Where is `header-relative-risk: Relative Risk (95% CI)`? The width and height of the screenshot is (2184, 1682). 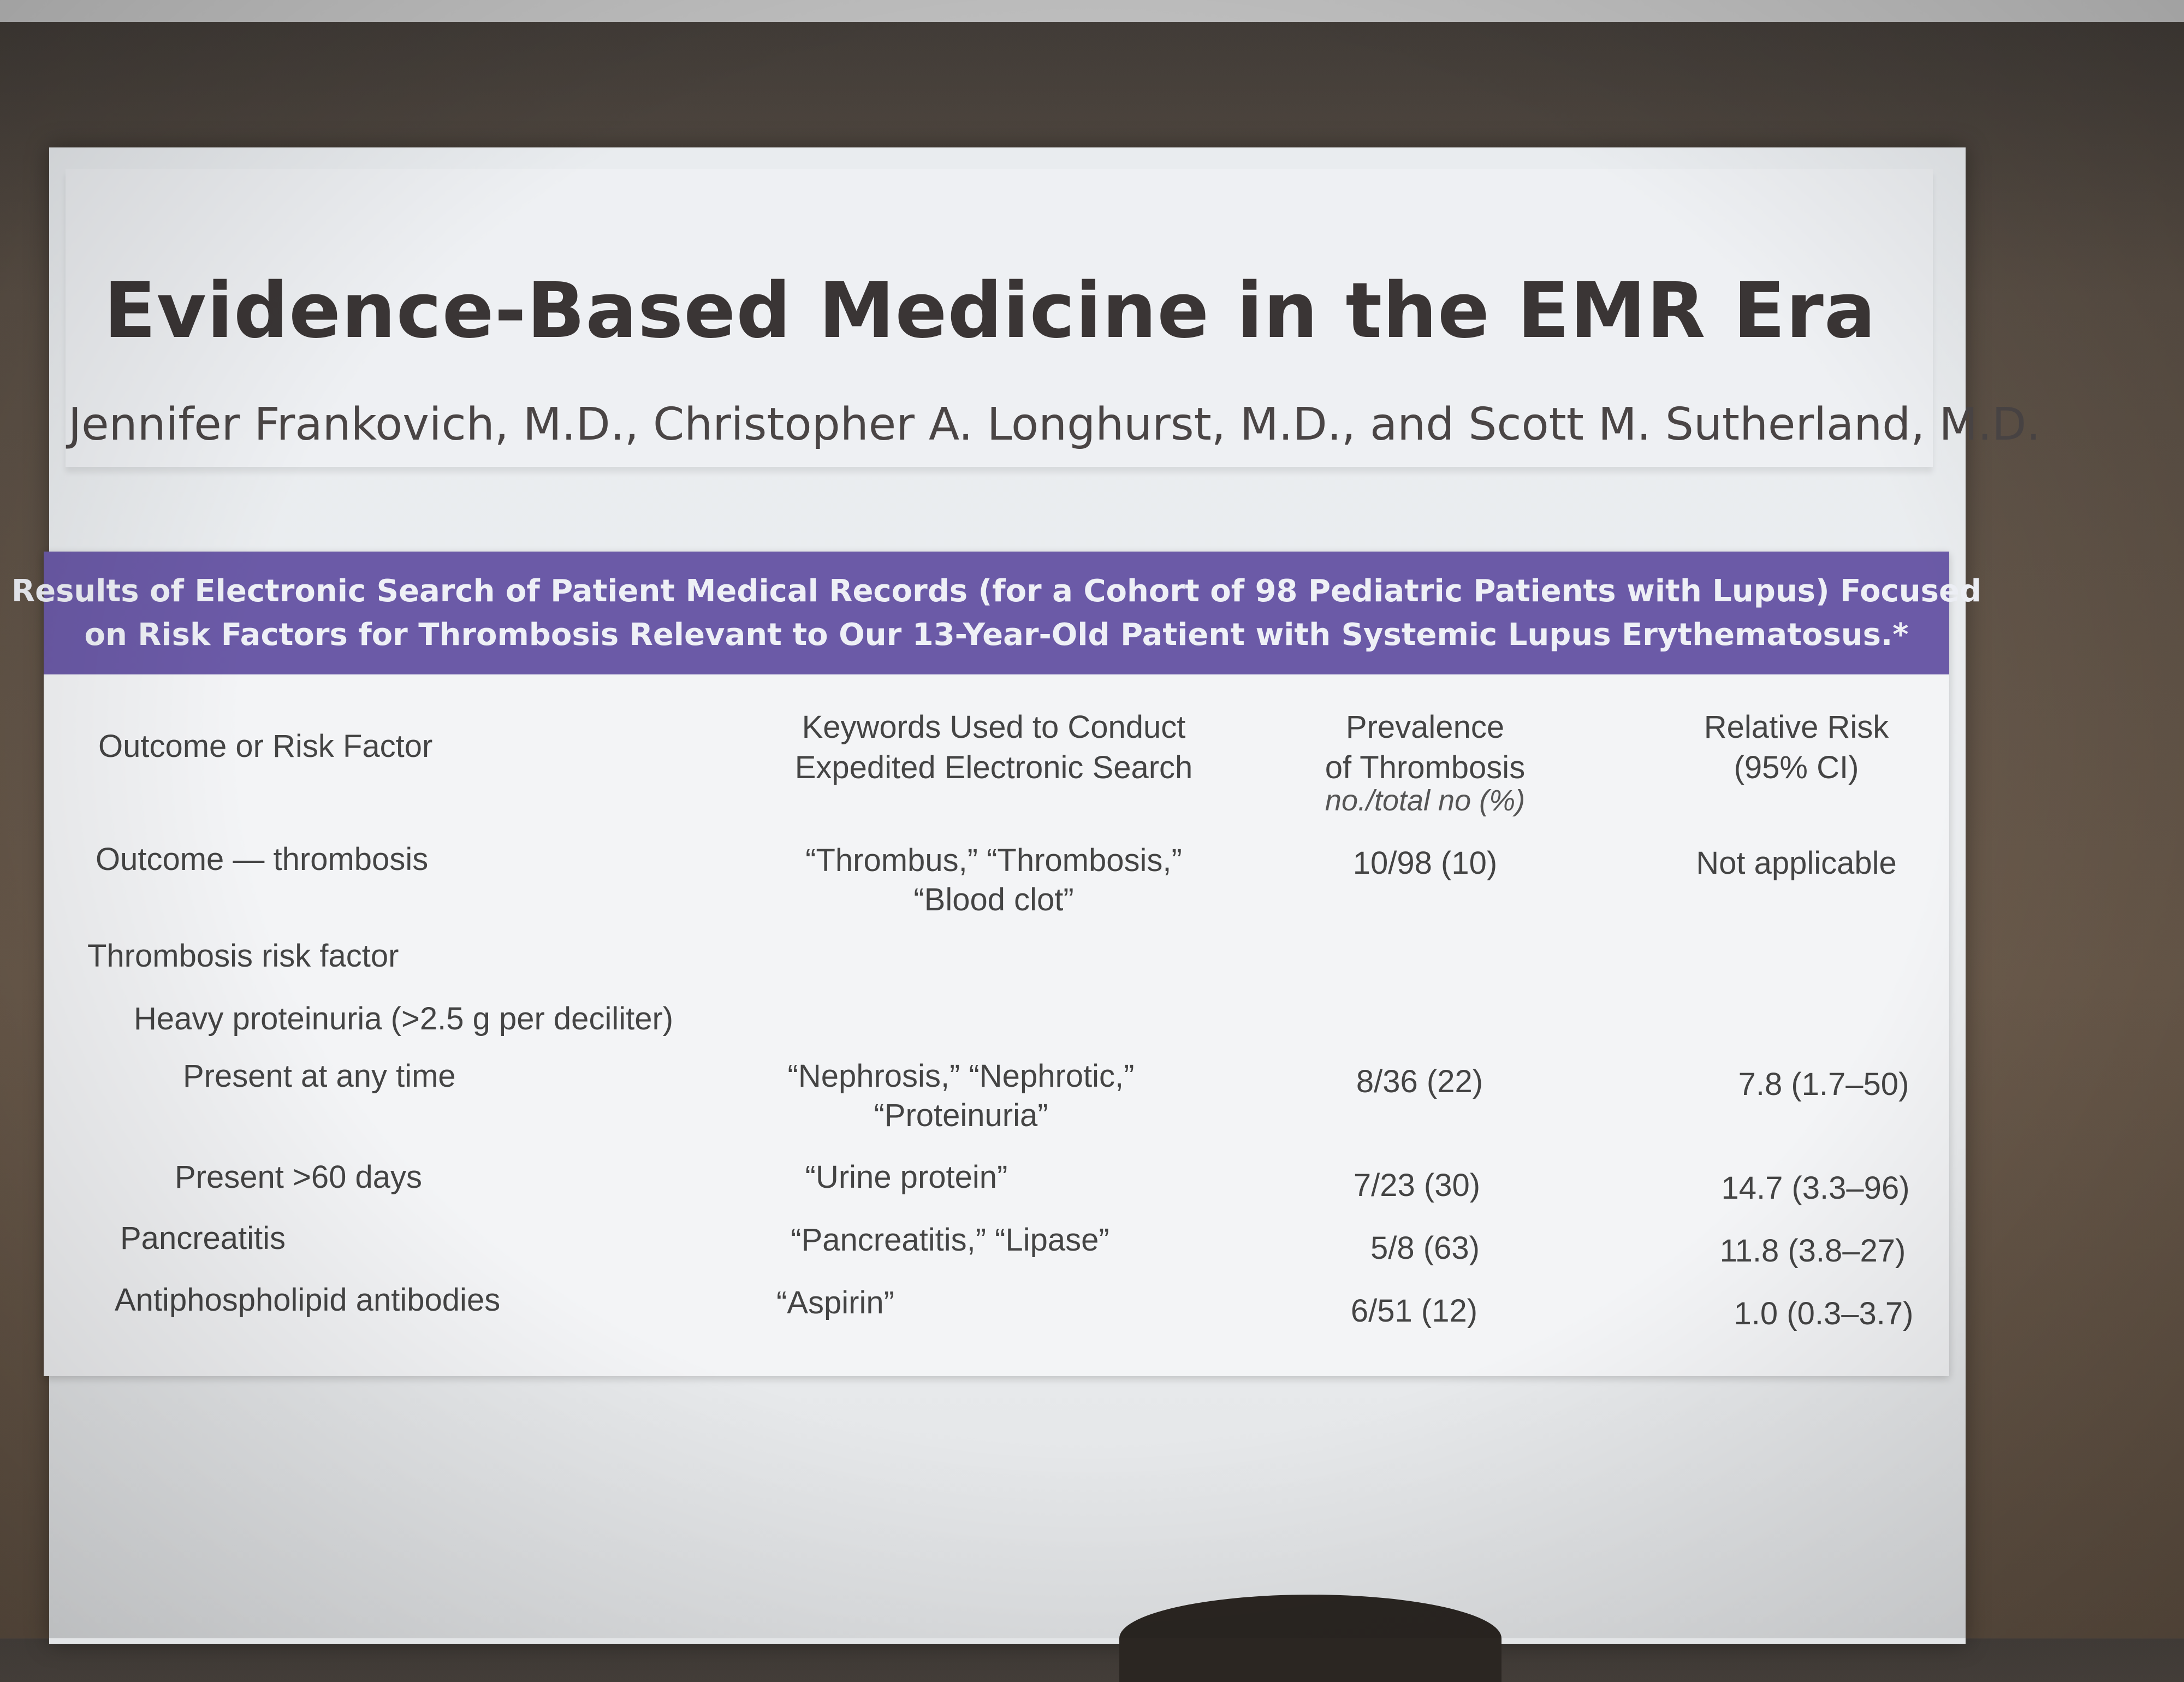
header-relative-risk: Relative Risk (95% CI) is located at coordinates (1796, 747).